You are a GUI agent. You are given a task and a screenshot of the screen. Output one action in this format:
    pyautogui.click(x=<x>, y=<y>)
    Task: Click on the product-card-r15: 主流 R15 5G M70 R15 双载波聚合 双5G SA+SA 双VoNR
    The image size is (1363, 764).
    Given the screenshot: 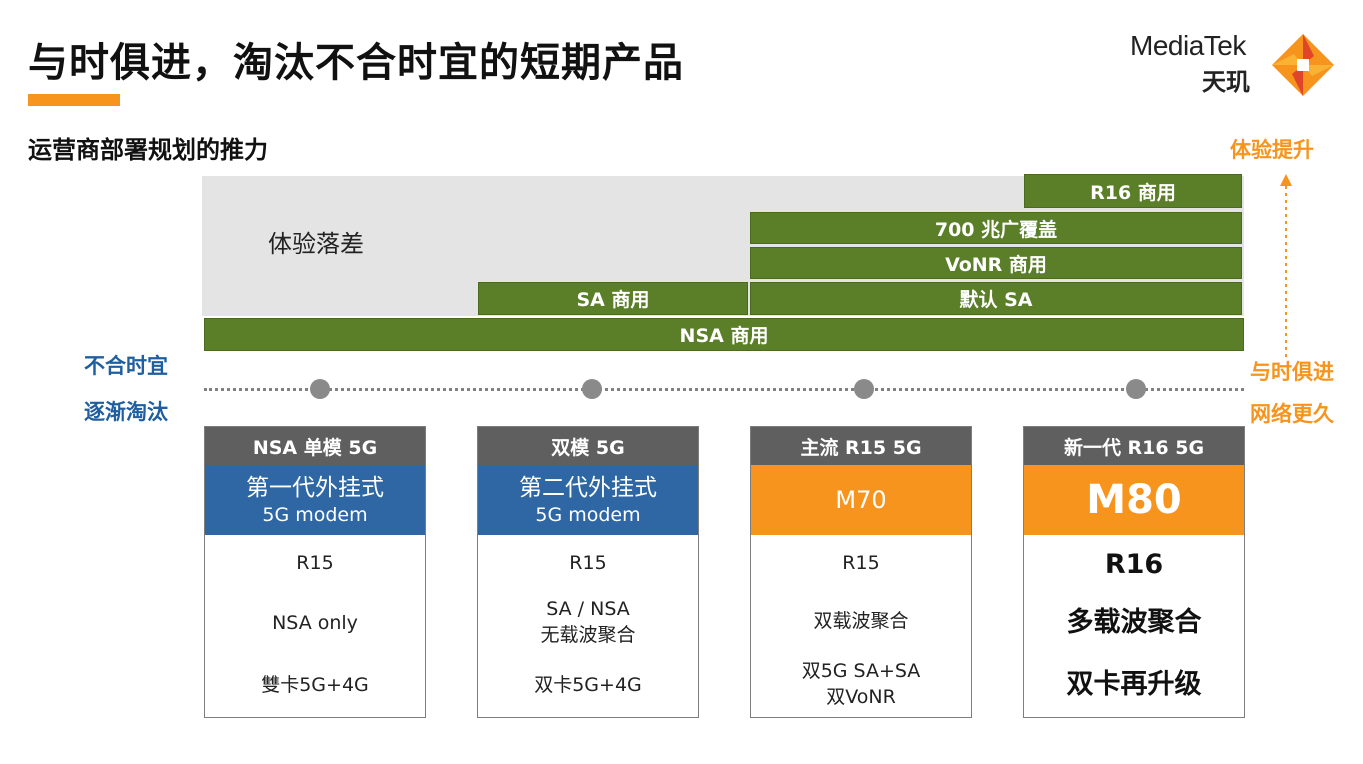 What is the action you would take?
    pyautogui.click(x=861, y=572)
    